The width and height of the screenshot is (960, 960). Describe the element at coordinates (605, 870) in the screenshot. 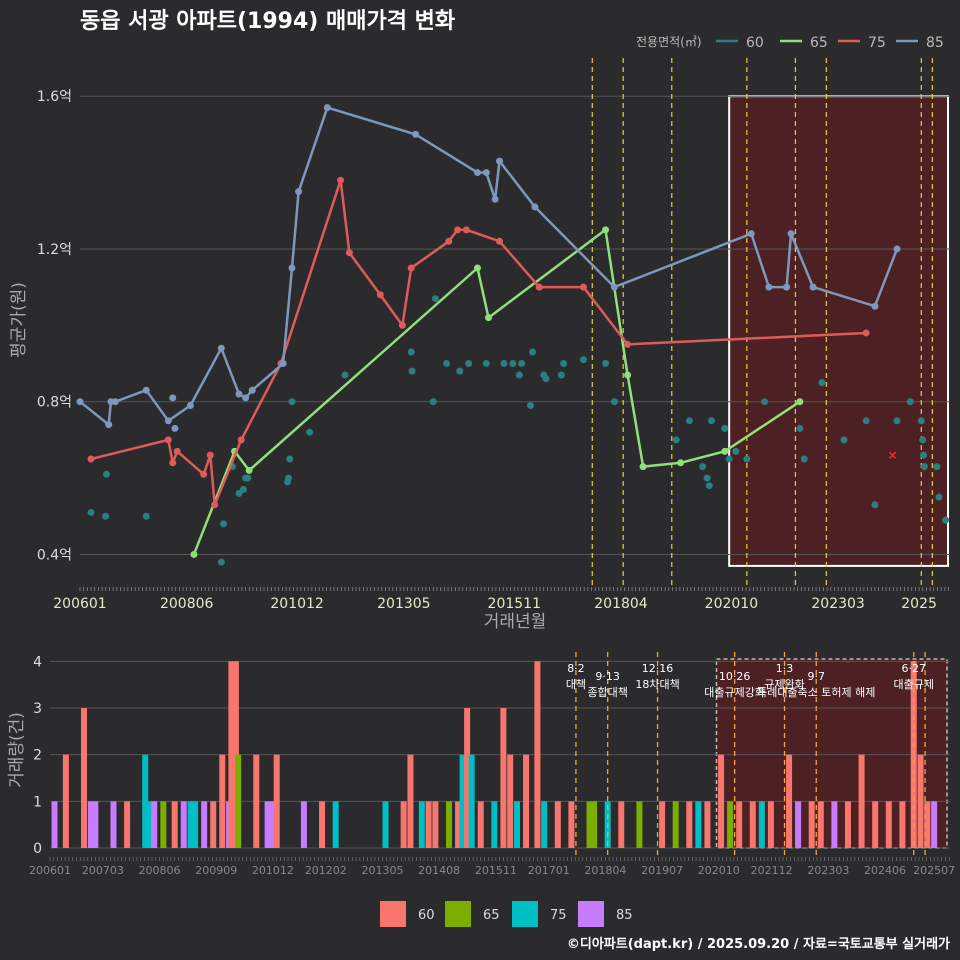

I see `volume-x-tick: 201804` at that location.